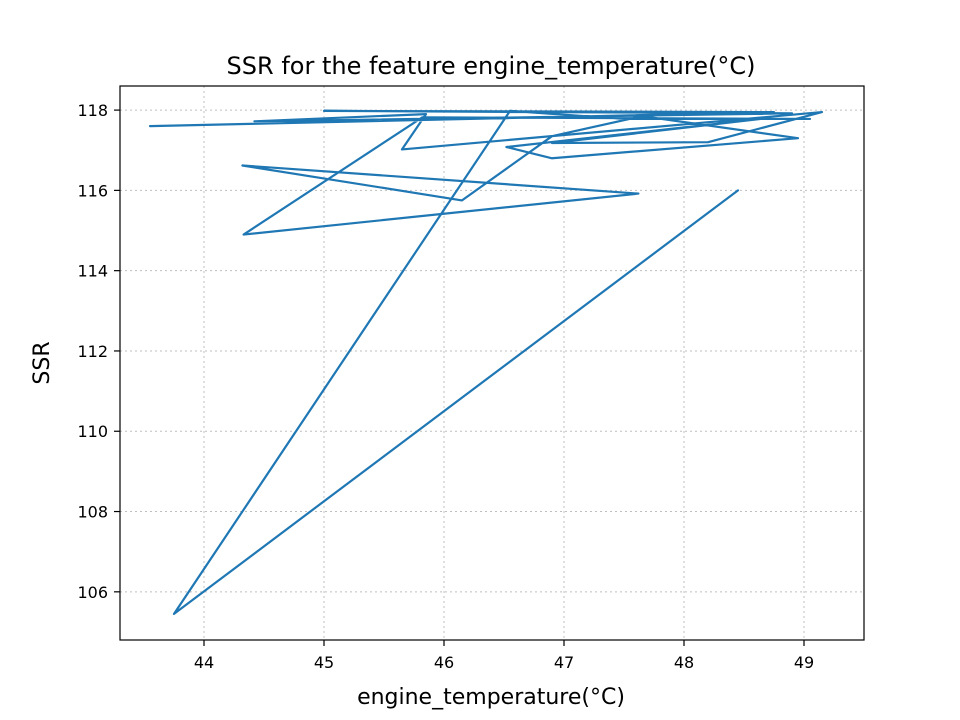 Image resolution: width=960 pixels, height=720 pixels. I want to click on x-tick-label: 49, so click(804, 662).